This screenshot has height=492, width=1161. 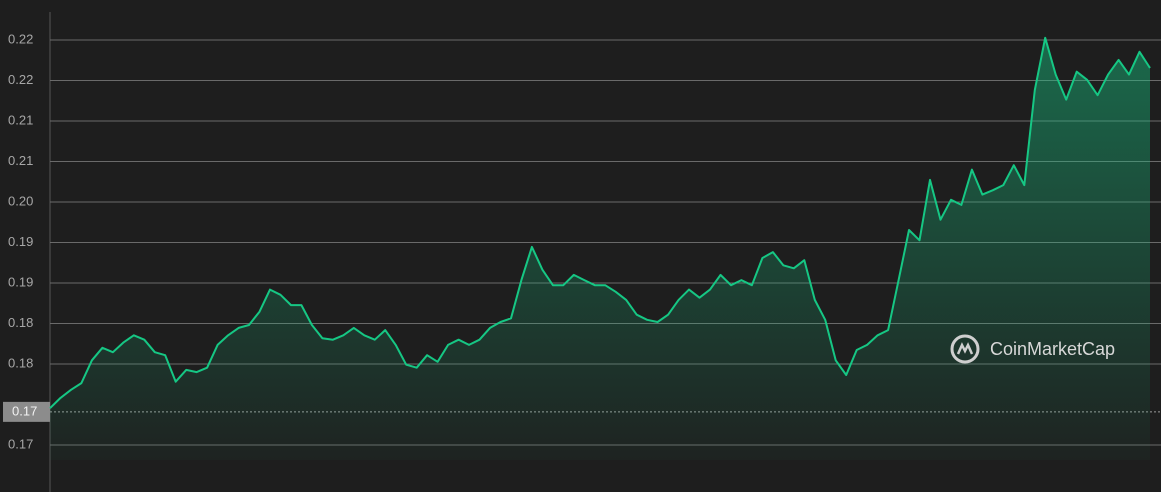 I want to click on watermark-text: CoinMarketCap, so click(x=1052, y=349).